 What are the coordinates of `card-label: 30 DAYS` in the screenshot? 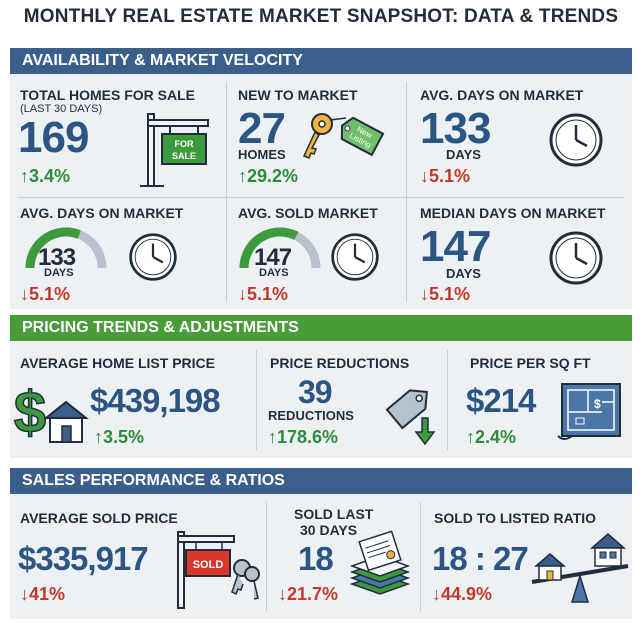 It's located at (329, 530).